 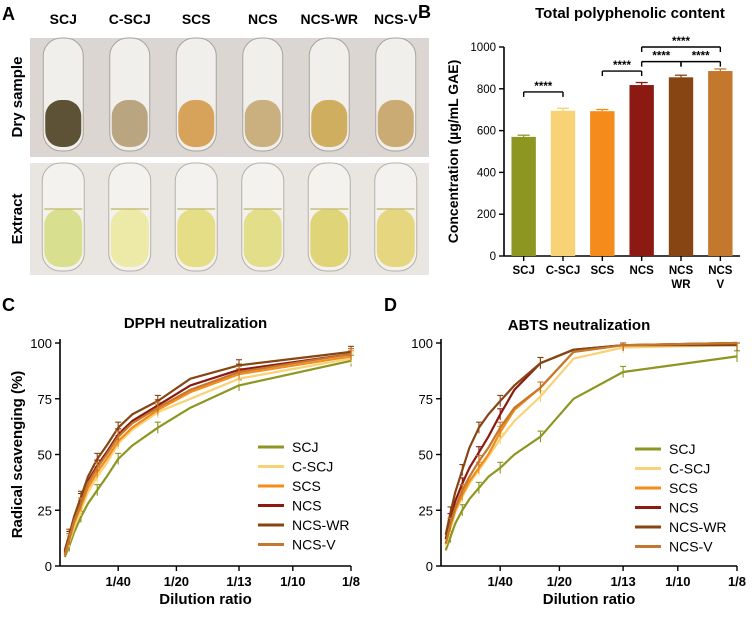 What do you see at coordinates (486, 215) in the screenshot?
I see `y-tick-label: 200` at bounding box center [486, 215].